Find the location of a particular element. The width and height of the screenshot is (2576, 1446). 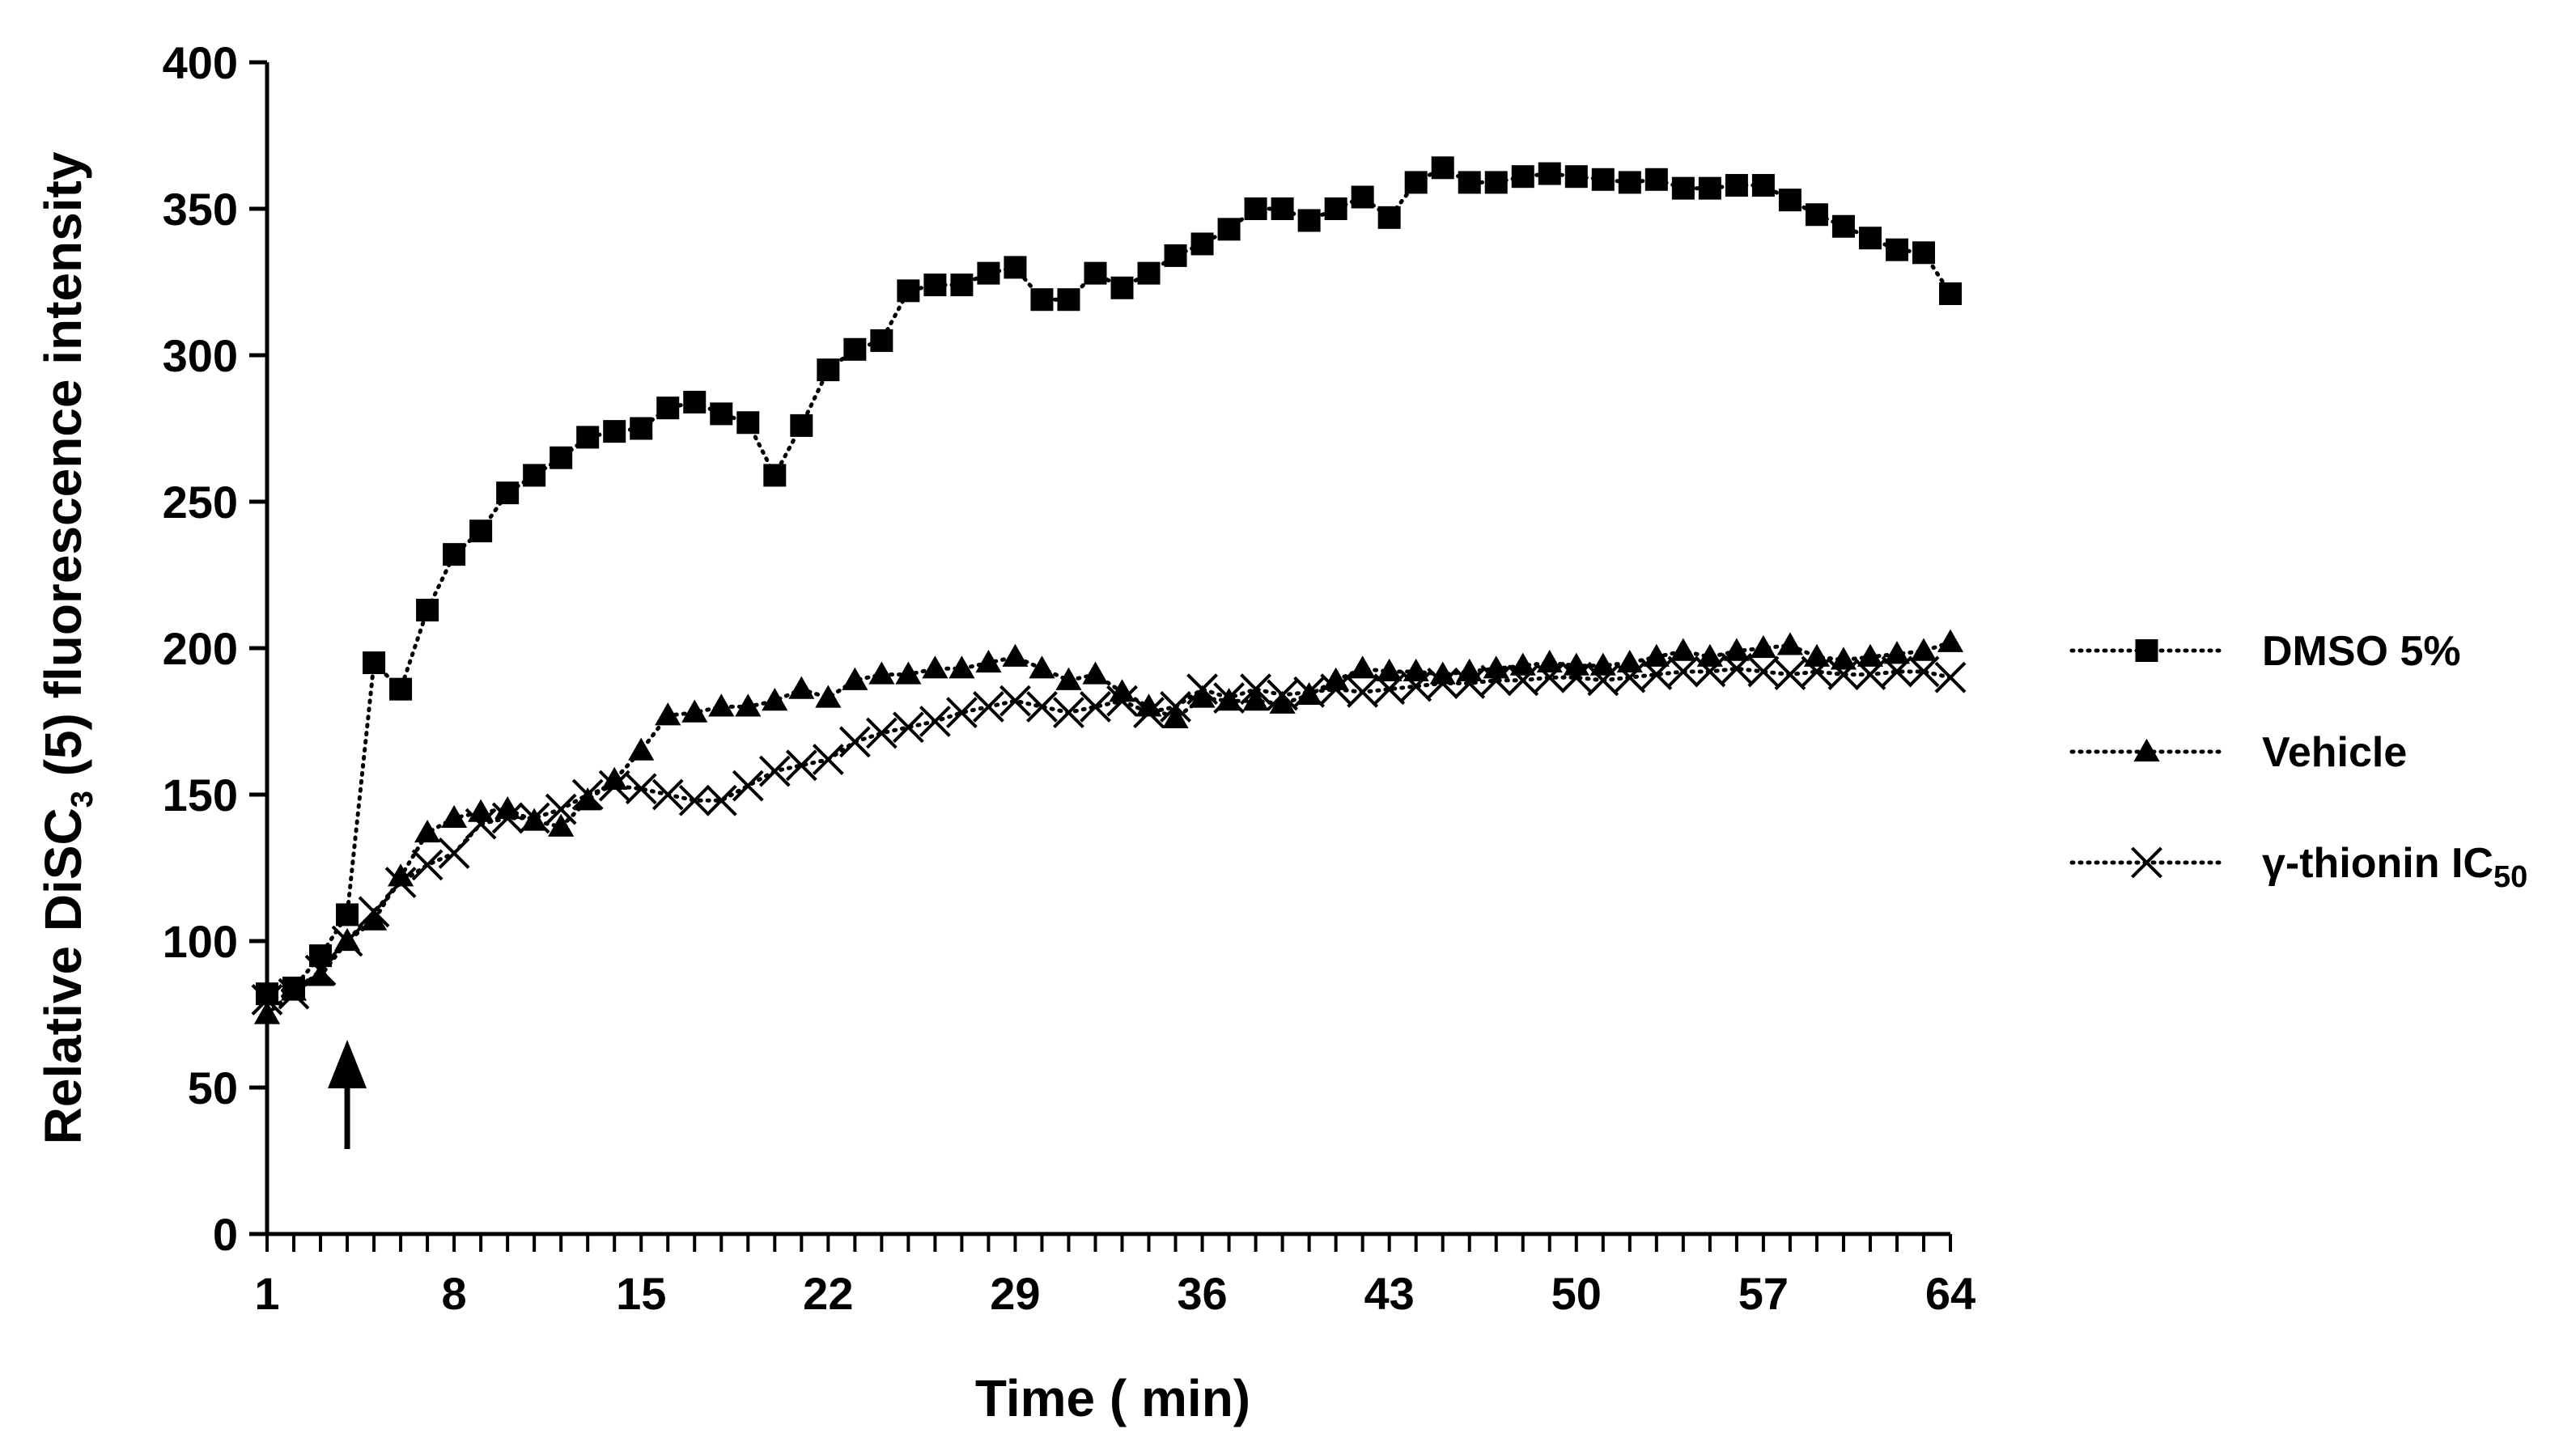

legend-label: γ-thionin IC50 is located at coordinates (2394, 867).